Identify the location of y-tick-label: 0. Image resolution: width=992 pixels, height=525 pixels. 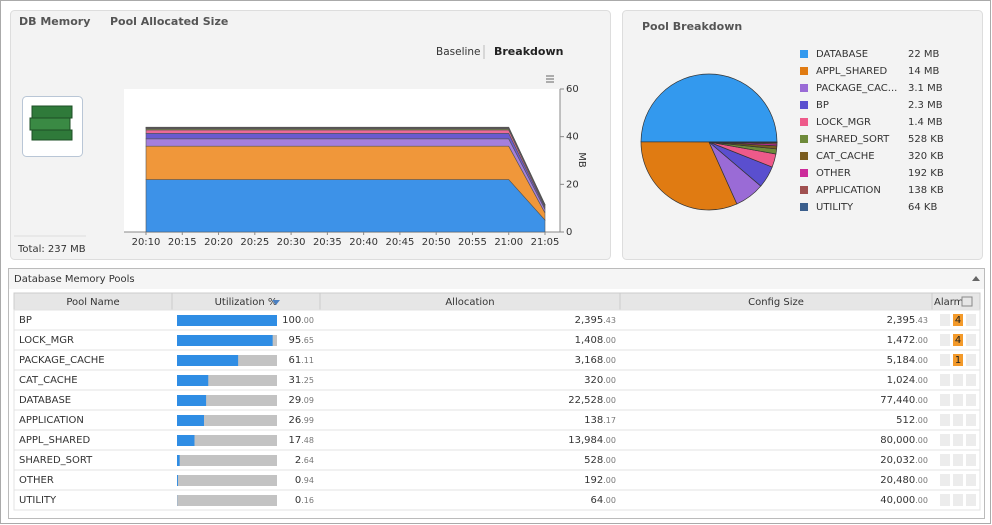
(569, 232).